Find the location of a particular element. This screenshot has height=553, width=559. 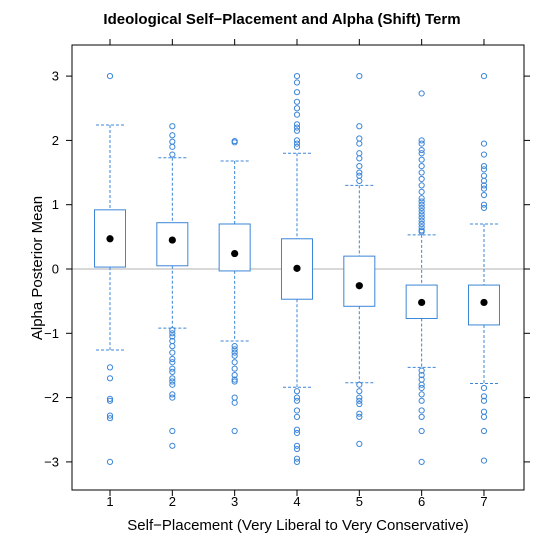

x-tick-label: 1 is located at coordinates (109, 501).